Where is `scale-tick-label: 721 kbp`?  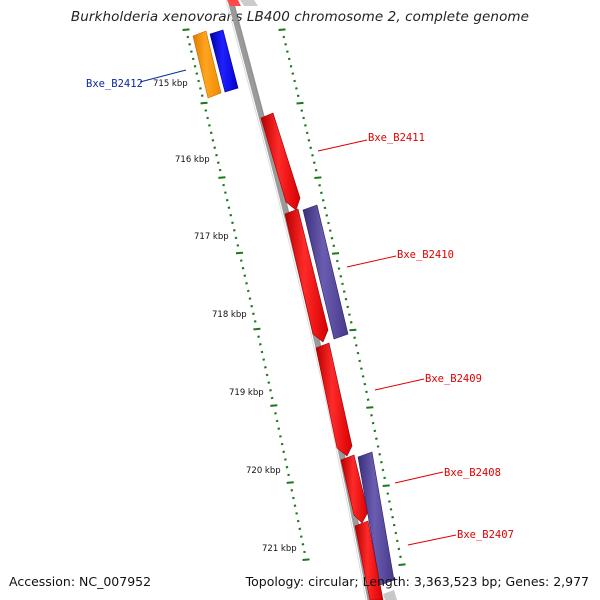
scale-tick-label: 721 kbp is located at coordinates (279, 549).